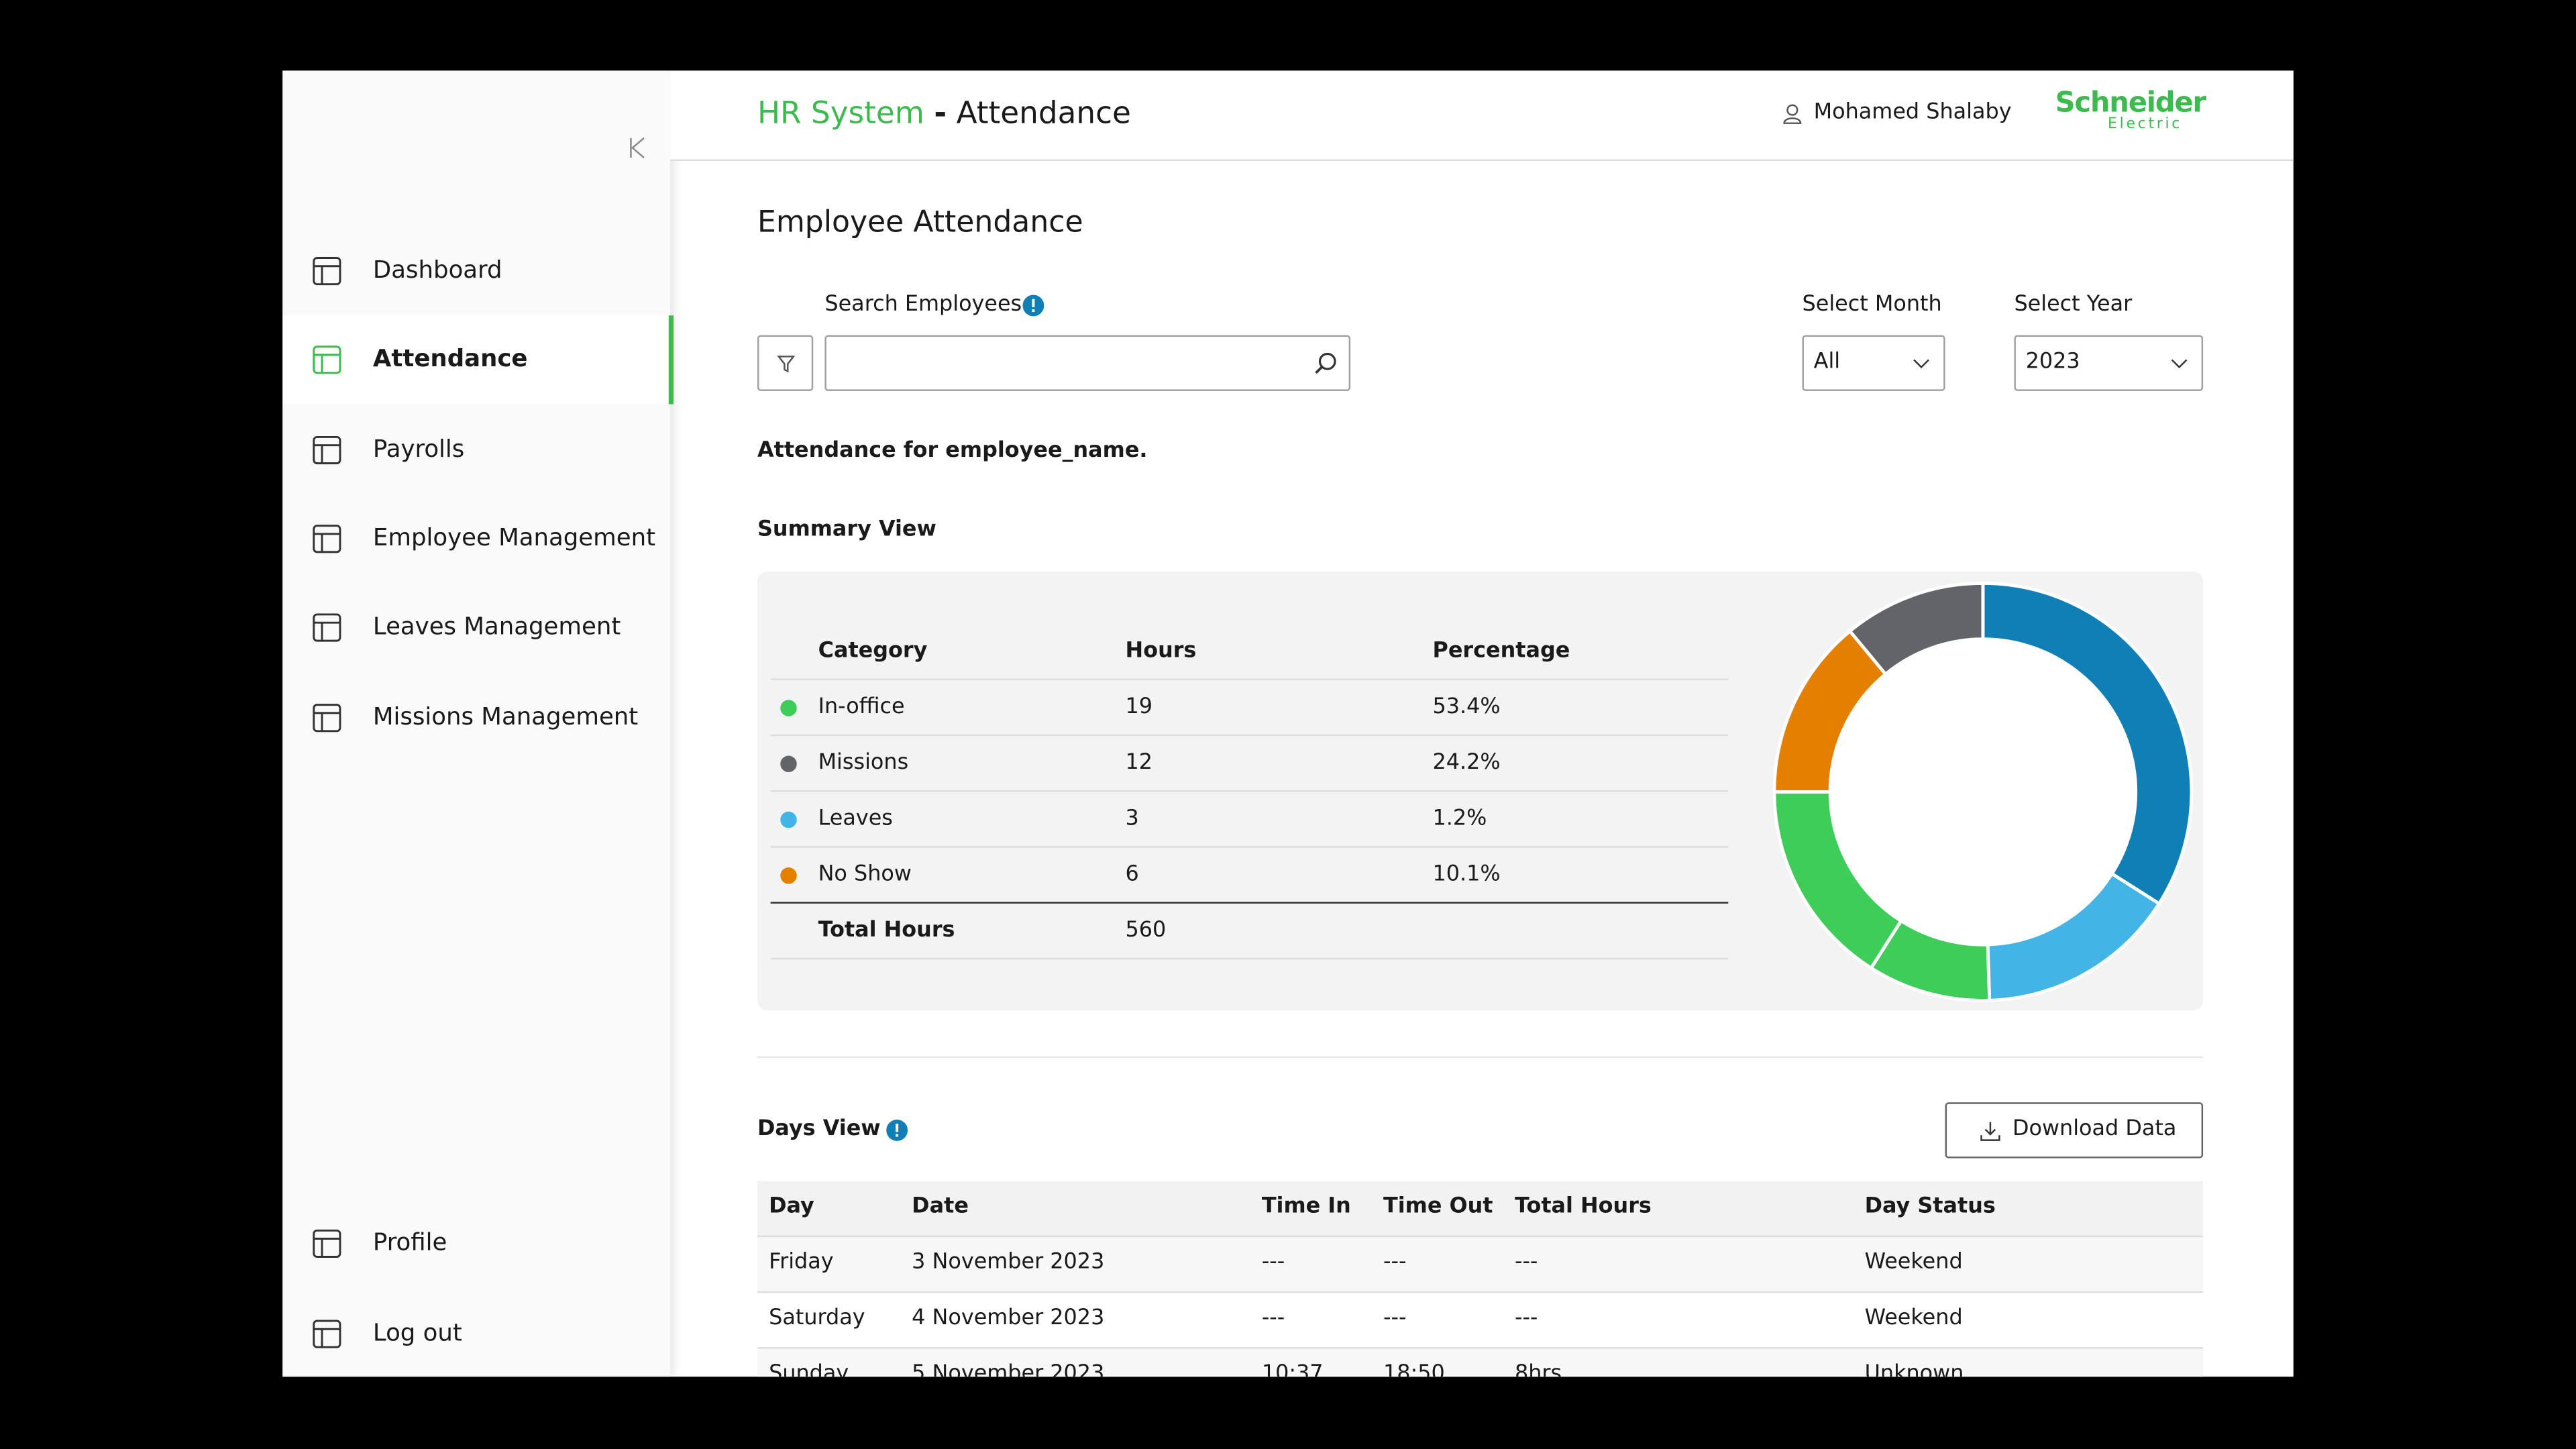 This screenshot has height=1449, width=2576. Describe the element at coordinates (2052, 362) in the screenshot. I see `year-value: 2023` at that location.